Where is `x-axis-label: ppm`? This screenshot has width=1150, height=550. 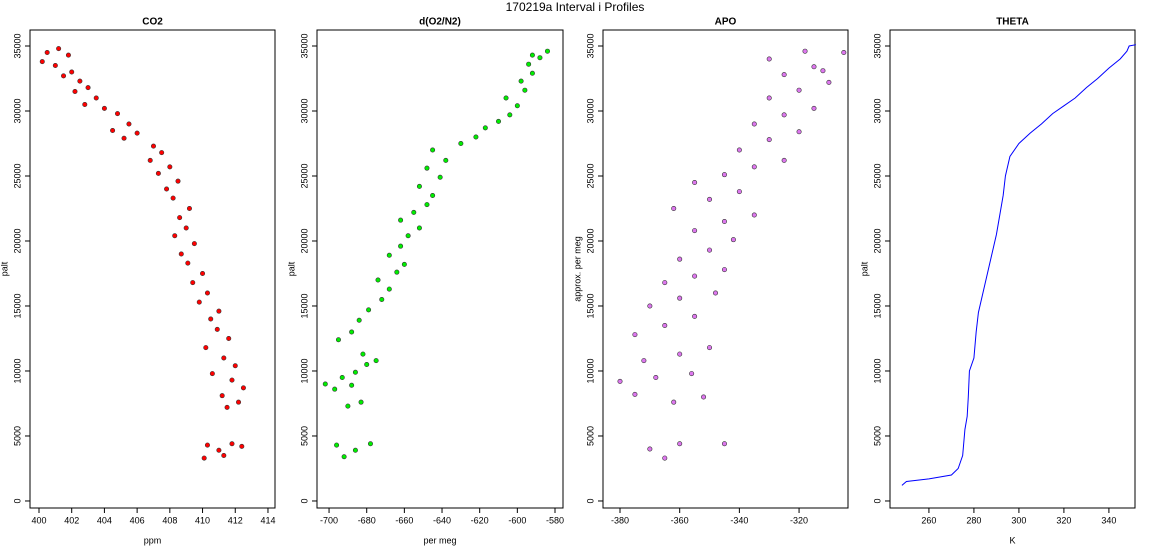
x-axis-label: ppm is located at coordinates (153, 540).